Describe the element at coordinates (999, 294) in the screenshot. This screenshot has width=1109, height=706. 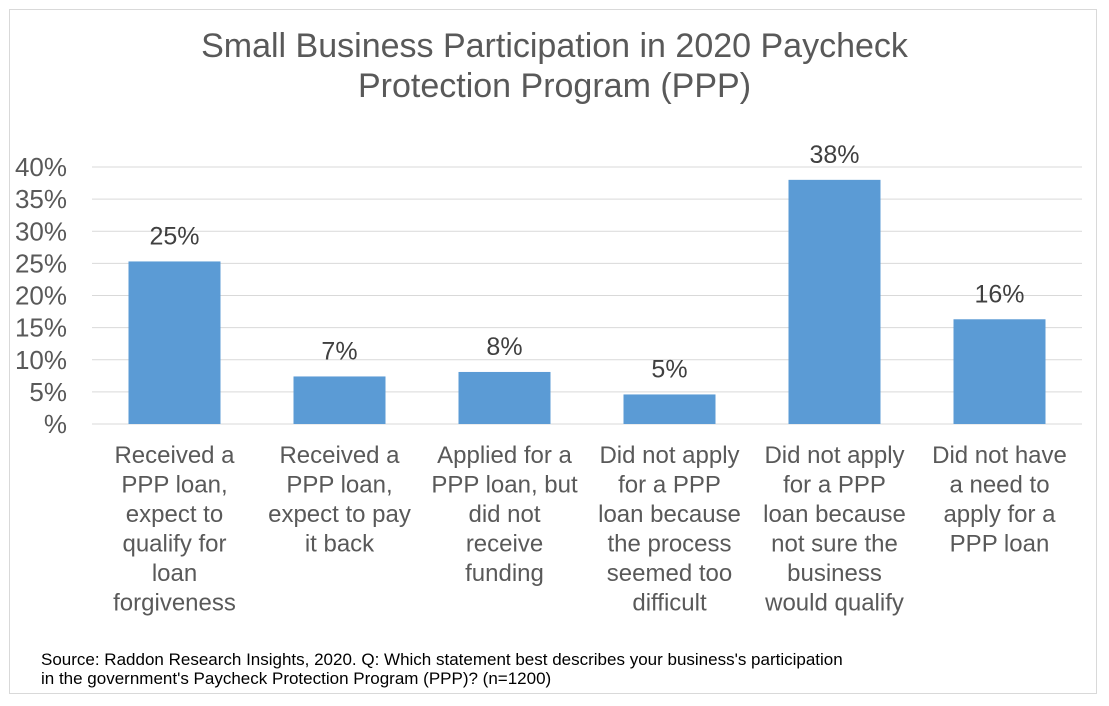
I see `data-label: 16%` at that location.